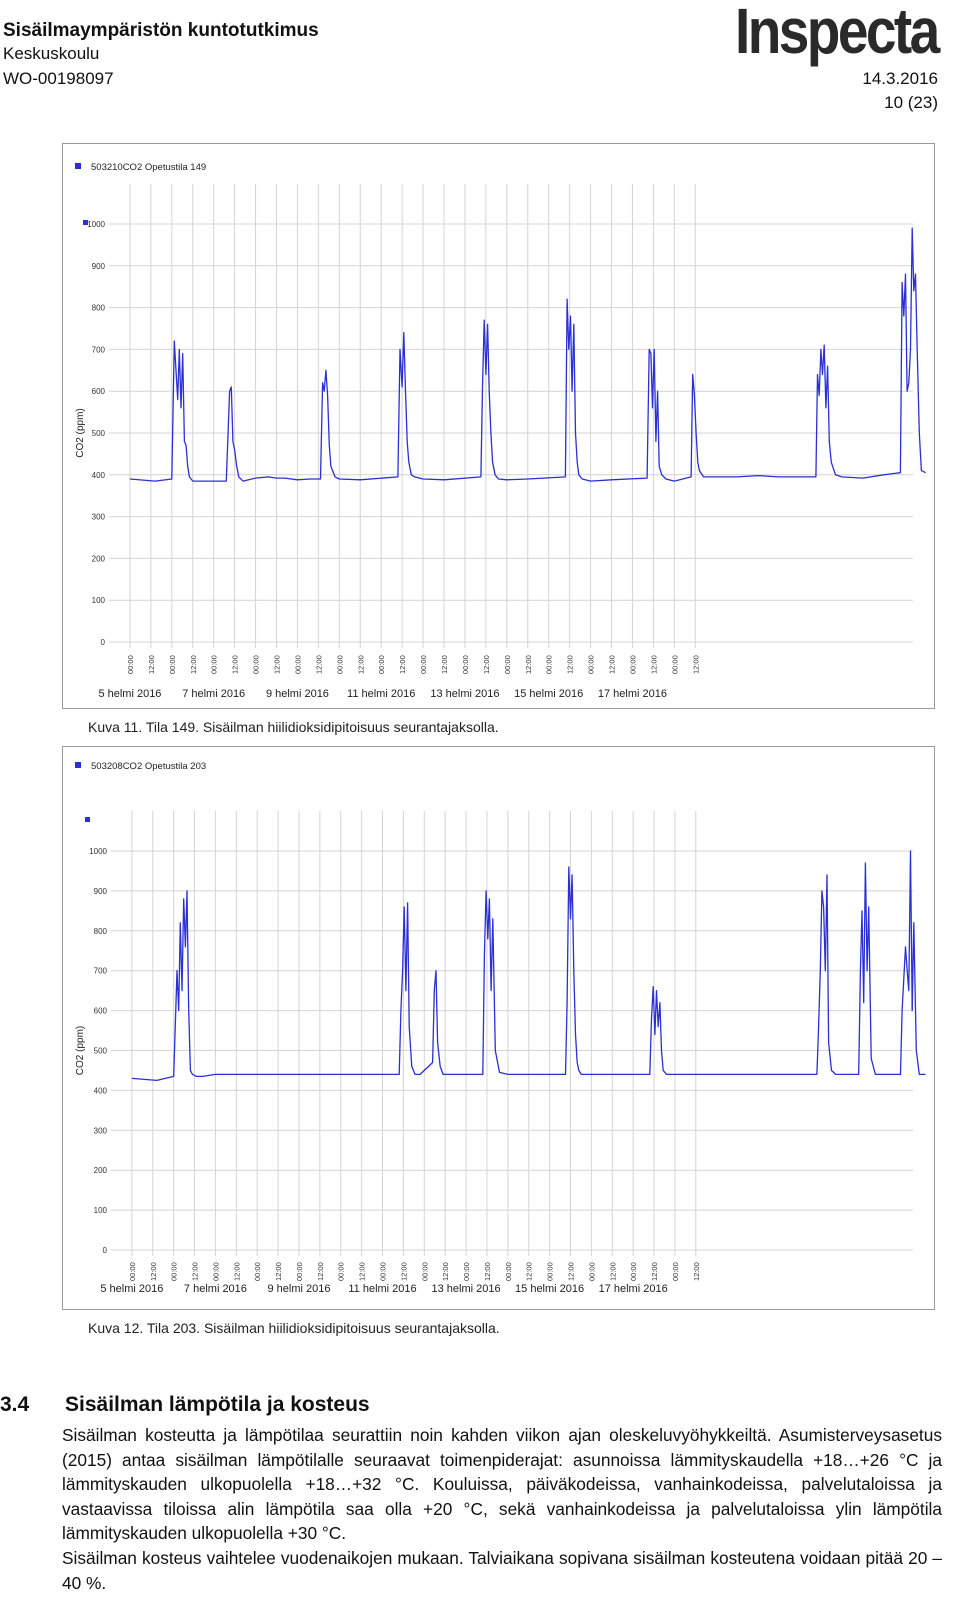  What do you see at coordinates (99, 308) in the screenshot?
I see `y-tick-label: 800` at bounding box center [99, 308].